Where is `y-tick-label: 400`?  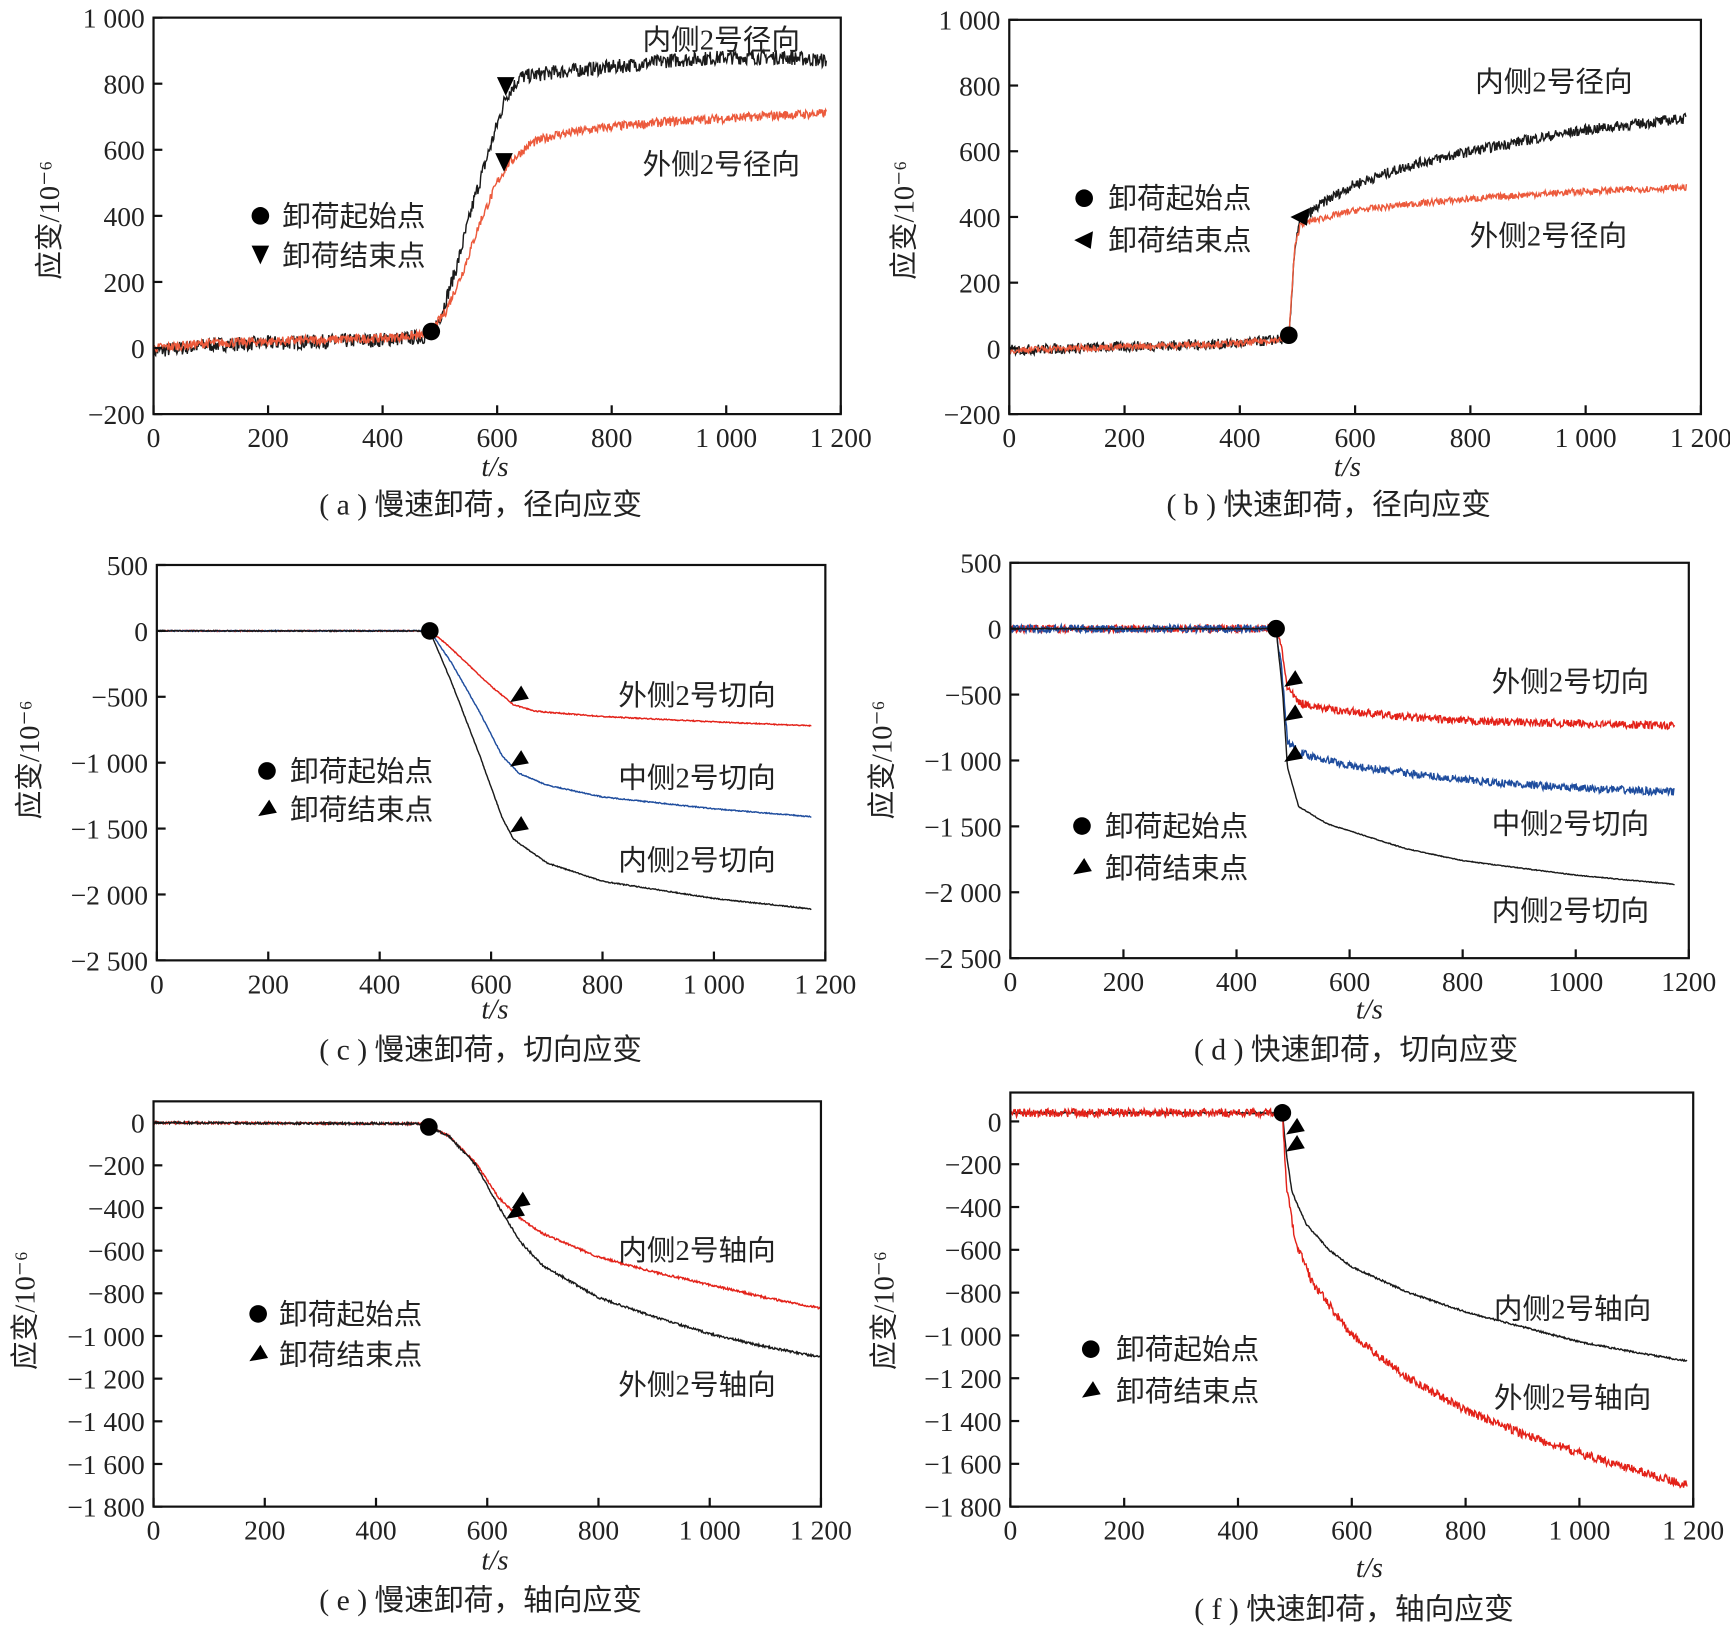 y-tick-label: 400 is located at coordinates (123, 216).